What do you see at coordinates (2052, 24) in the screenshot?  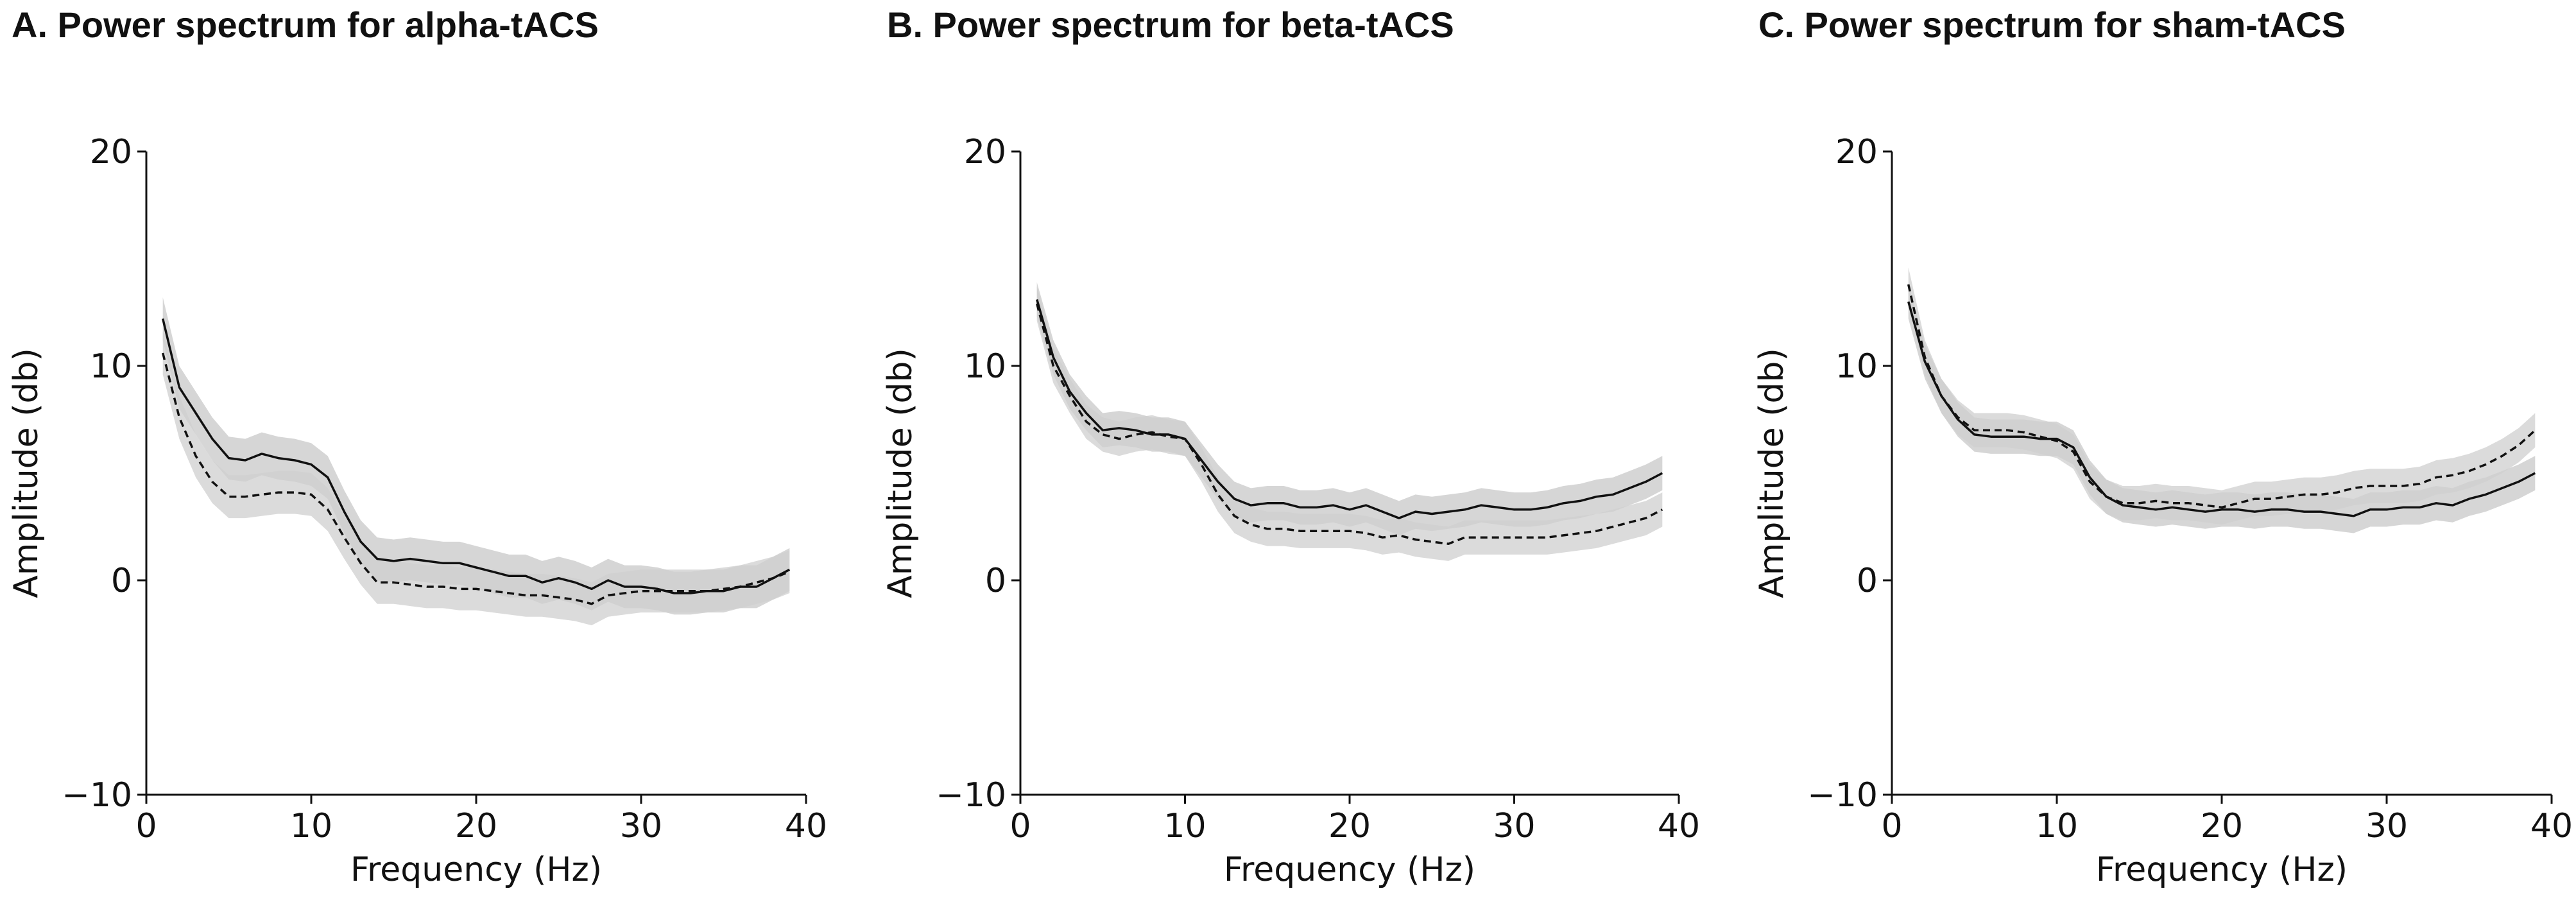 I see `chart-title: C. Power spectrum for sham-tACS` at bounding box center [2052, 24].